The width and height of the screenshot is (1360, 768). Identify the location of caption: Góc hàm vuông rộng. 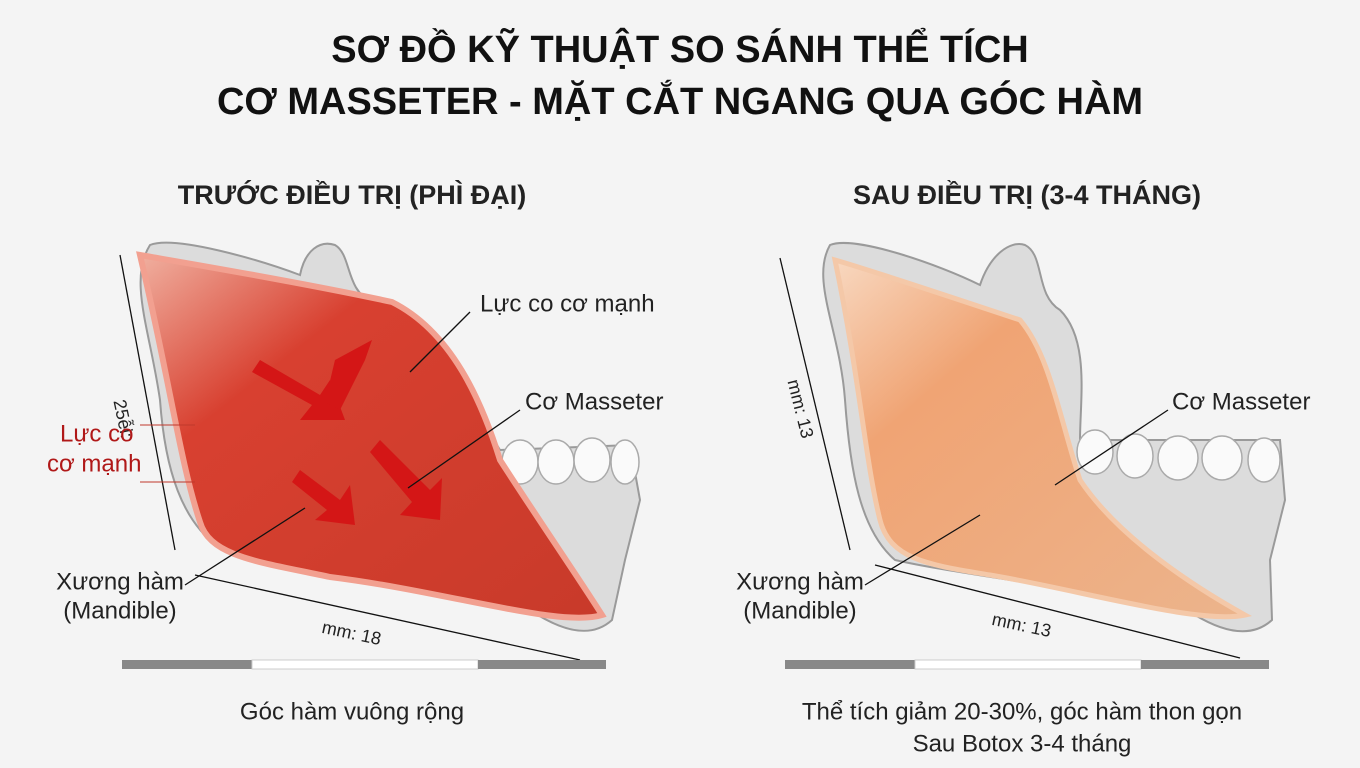
(352, 711).